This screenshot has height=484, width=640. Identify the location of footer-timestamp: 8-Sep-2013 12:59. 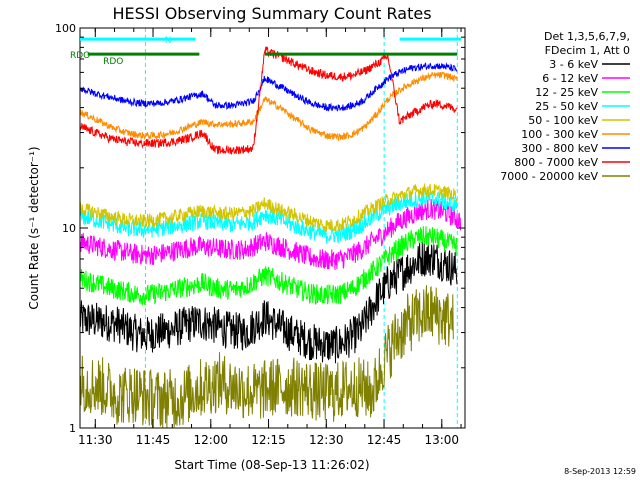
(600, 471).